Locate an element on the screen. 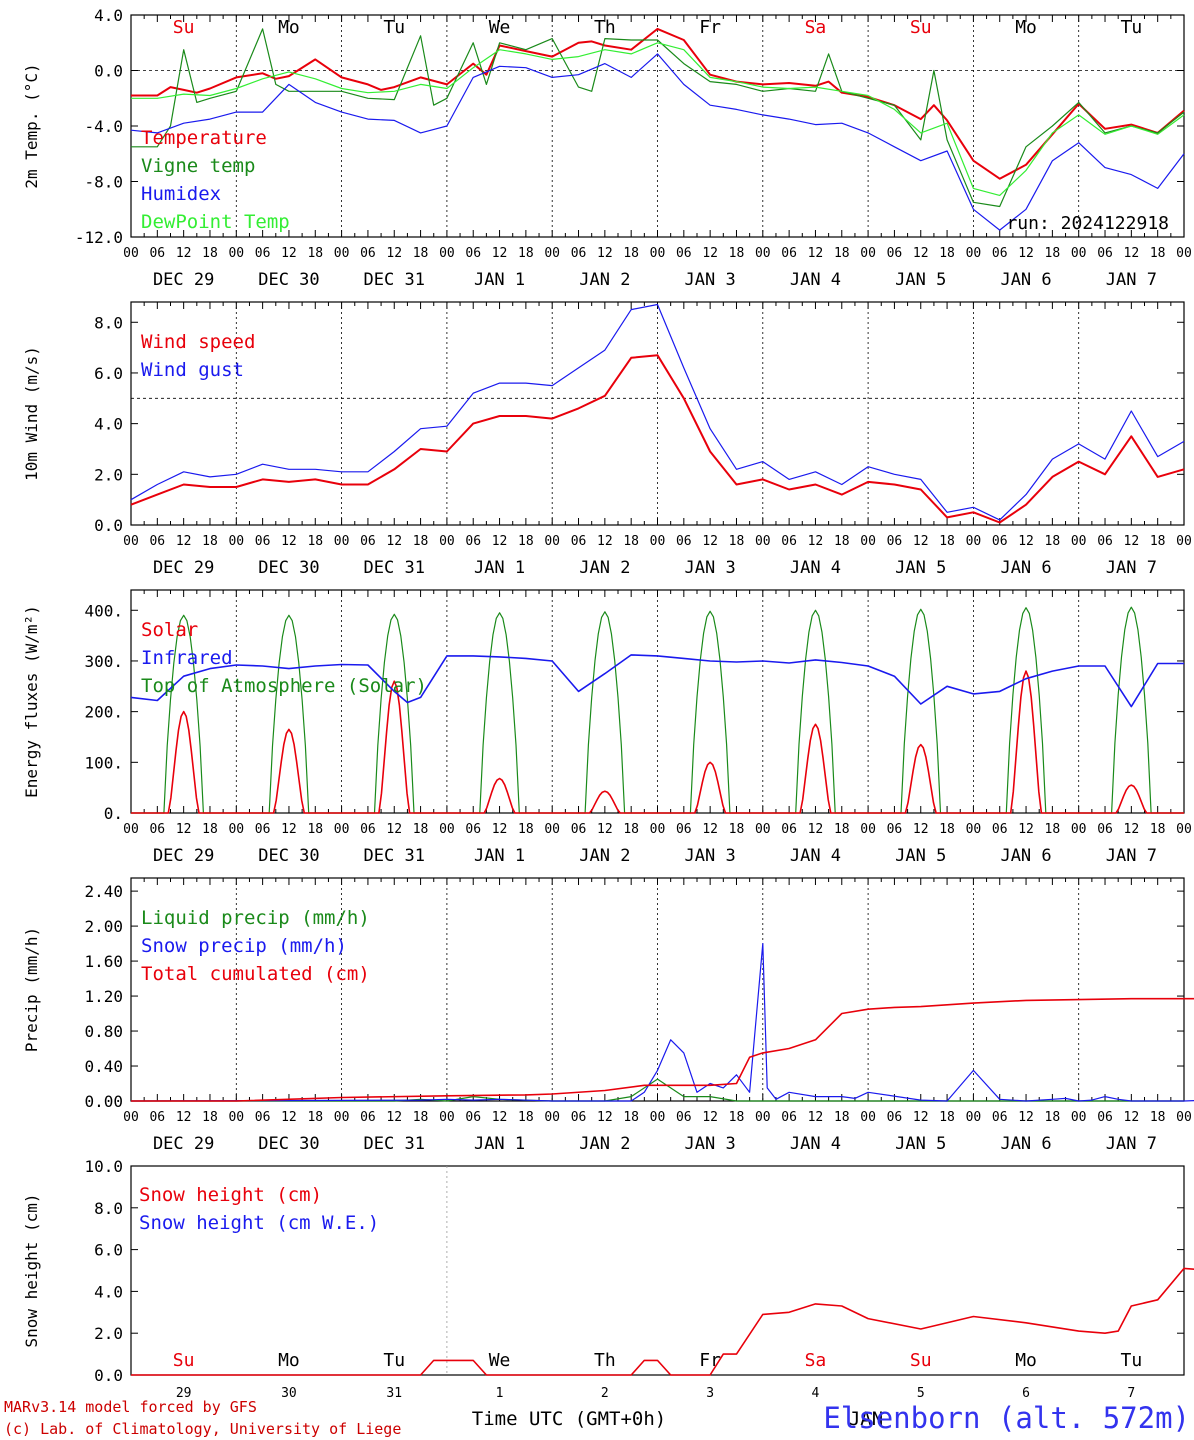 Image resolution: width=1194 pixels, height=1440 pixels. snow-weekday-label: Mo is located at coordinates (289, 1360).